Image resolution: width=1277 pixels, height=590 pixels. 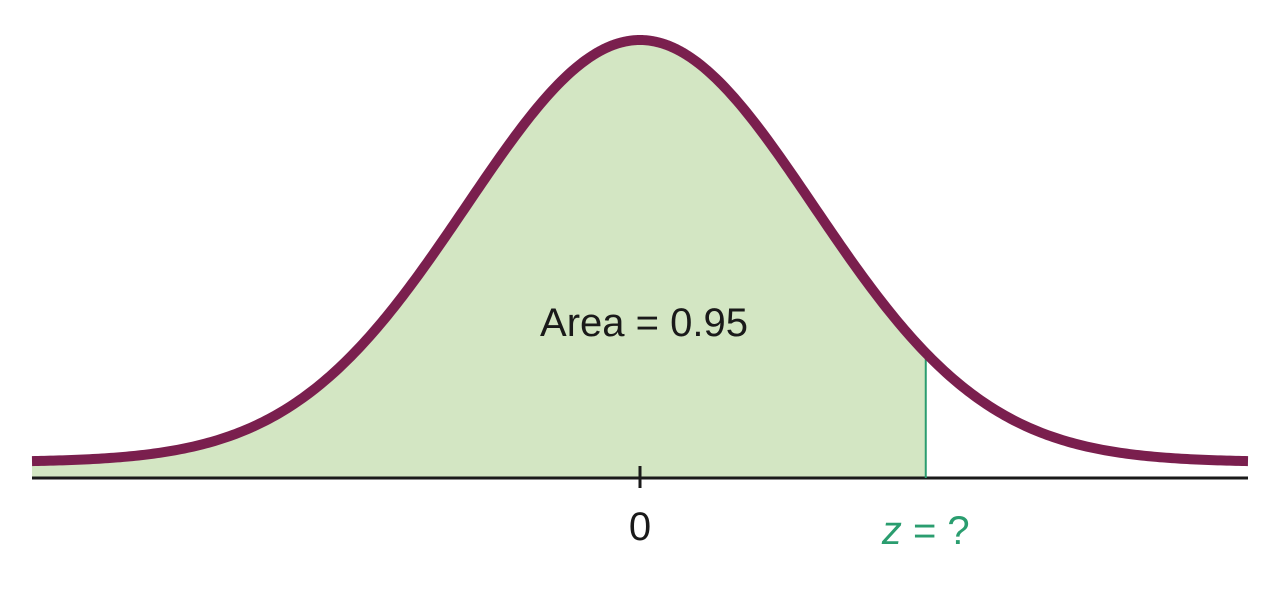 I want to click on tick-marks: 0, so click(x=640, y=507).